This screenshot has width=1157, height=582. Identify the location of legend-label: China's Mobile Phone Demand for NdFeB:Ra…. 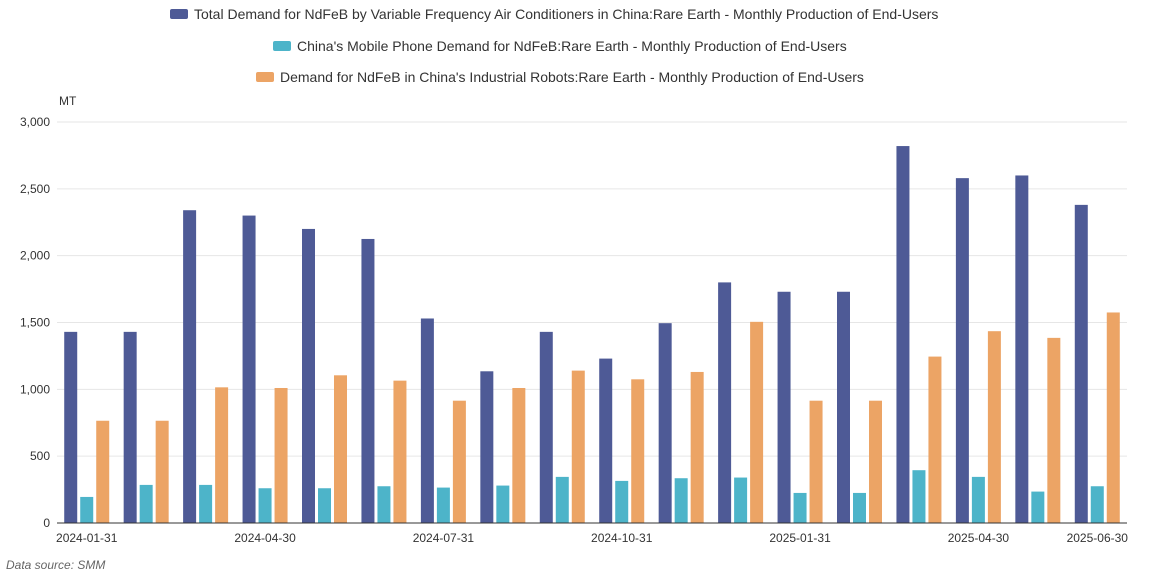
(572, 46).